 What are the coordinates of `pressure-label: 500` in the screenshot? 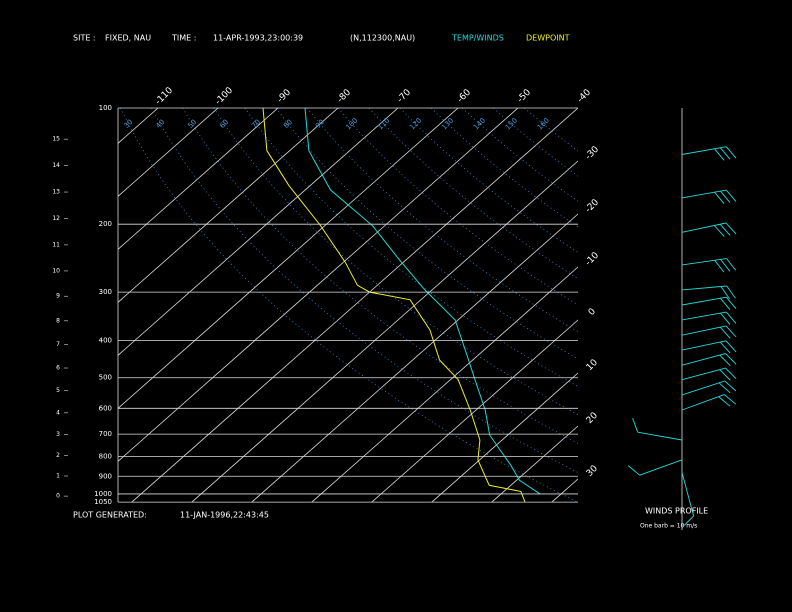 It's located at (105, 378).